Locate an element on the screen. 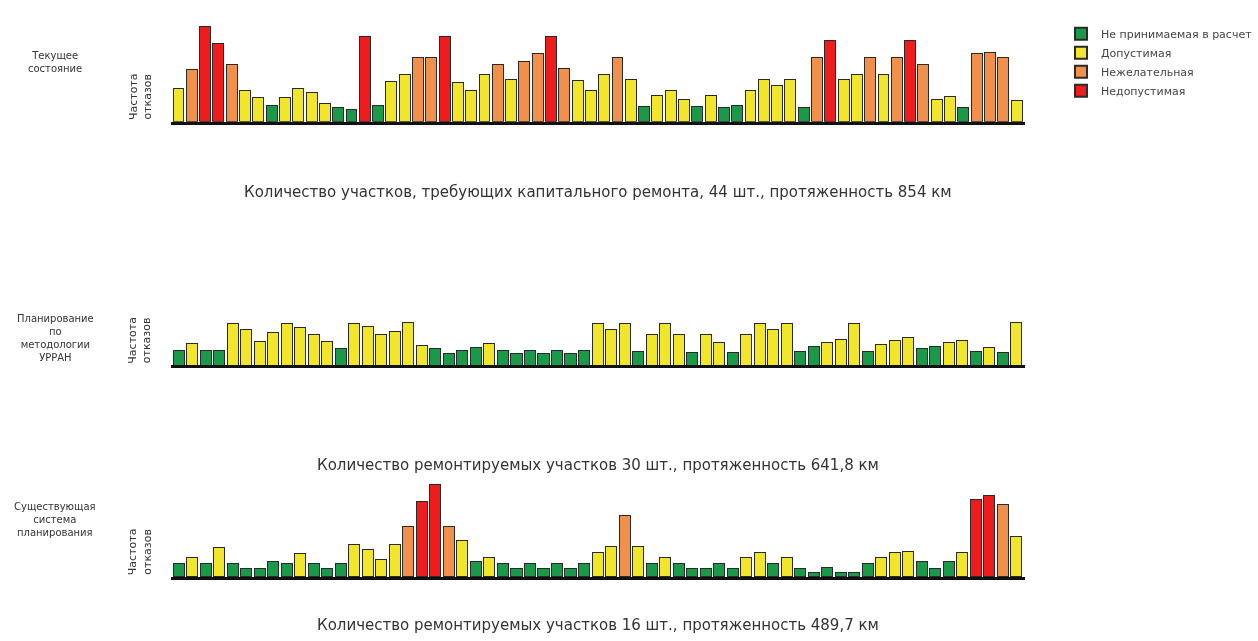 The width and height of the screenshot is (1258, 641). legend-label: Допустимая is located at coordinates (1136, 54).